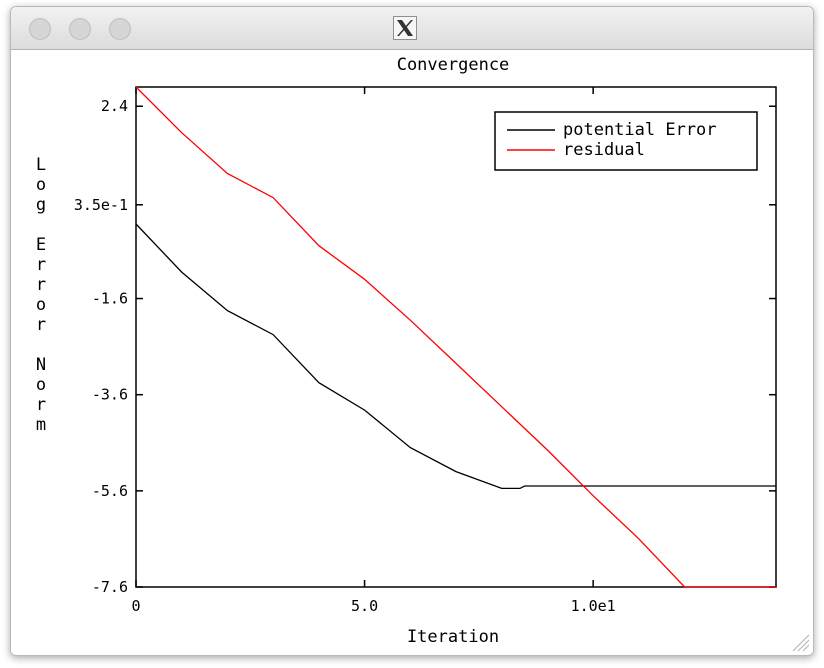  What do you see at coordinates (453, 65) in the screenshot?
I see `chart-title: Convergence` at bounding box center [453, 65].